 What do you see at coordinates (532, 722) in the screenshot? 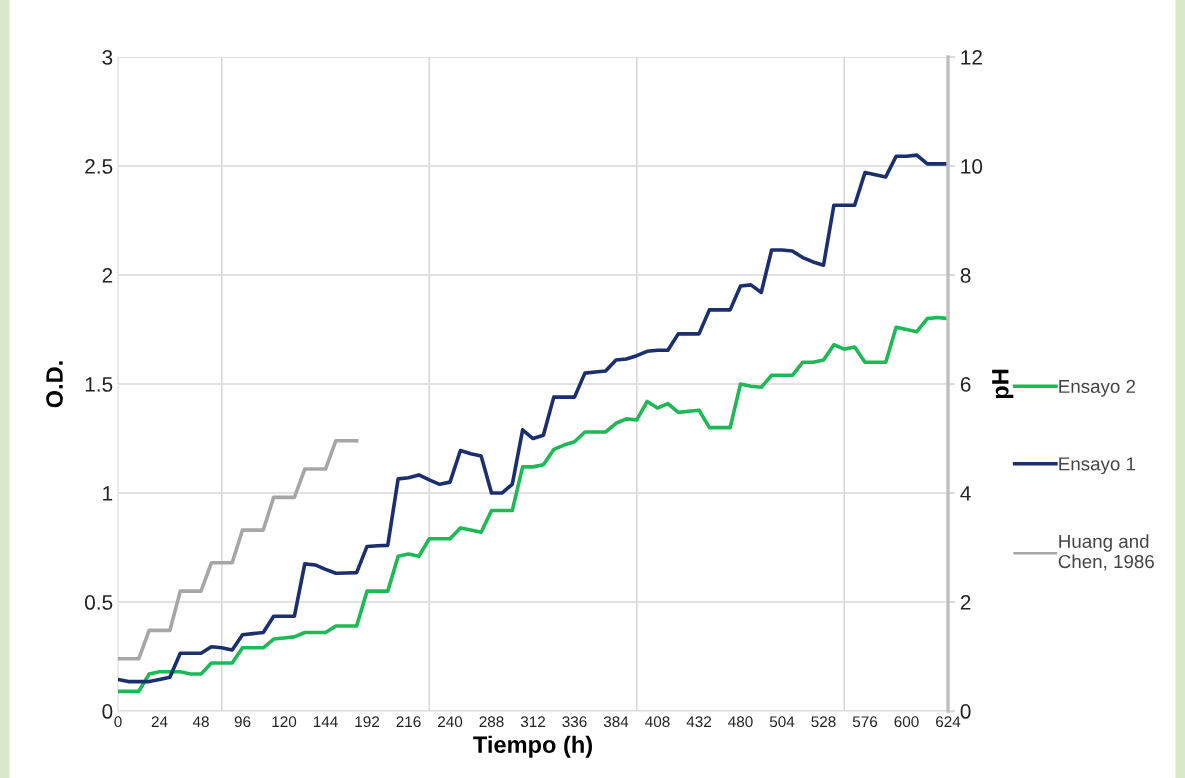
I see `x-tick-label: 312` at bounding box center [532, 722].